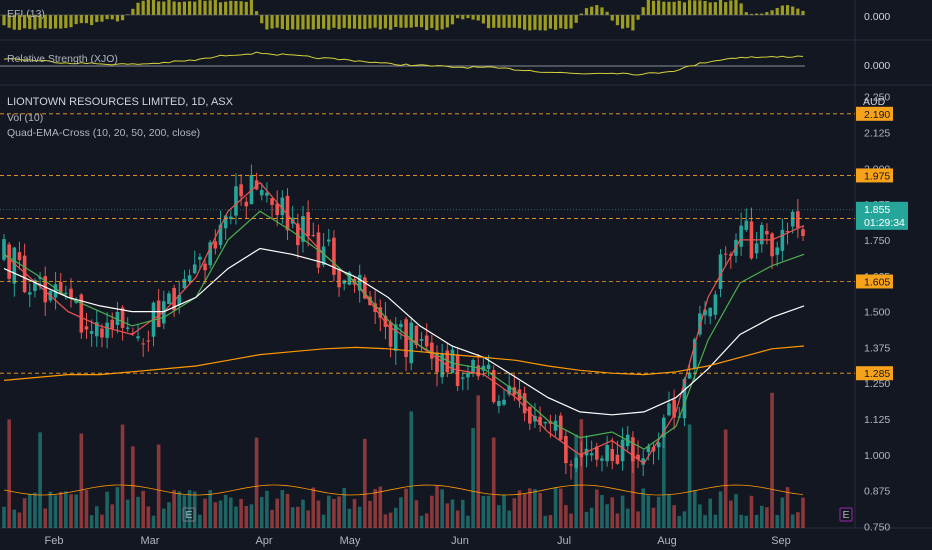  Describe the element at coordinates (877, 98) in the screenshot. I see `price-tick-label: 2.250` at that location.